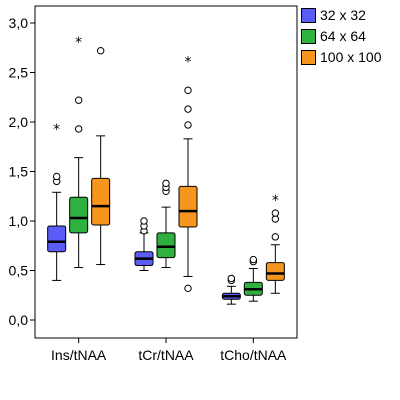 Image resolution: width=400 pixels, height=400 pixels. What do you see at coordinates (19, 172) in the screenshot?
I see `y-tick-label: 1,5` at bounding box center [19, 172].